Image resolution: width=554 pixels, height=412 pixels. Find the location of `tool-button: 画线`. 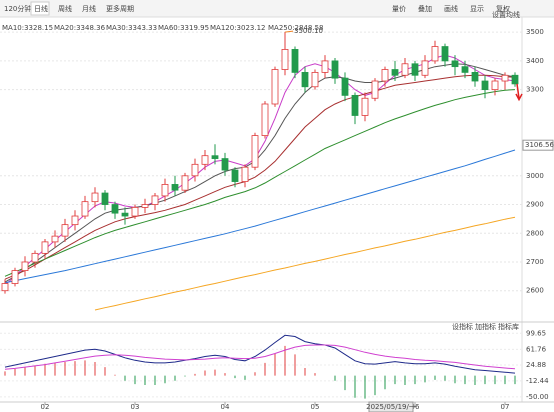

tool-button: 画线 is located at coordinates (451, 8).